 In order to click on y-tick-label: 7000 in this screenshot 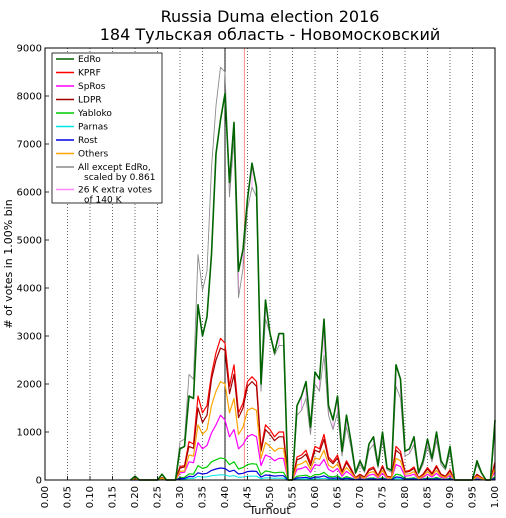, I will do `click(29, 145)`.